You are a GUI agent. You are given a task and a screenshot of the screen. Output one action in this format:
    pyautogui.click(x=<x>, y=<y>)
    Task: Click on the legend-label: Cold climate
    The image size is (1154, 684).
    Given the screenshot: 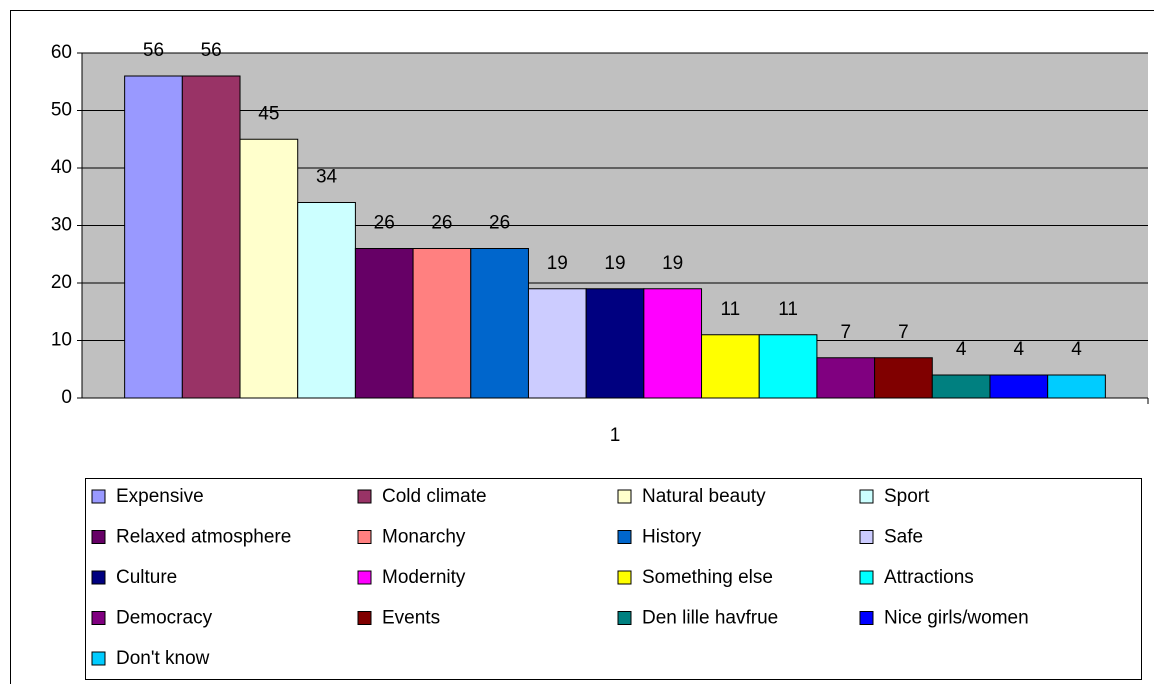 What is the action you would take?
    pyautogui.click(x=434, y=496)
    